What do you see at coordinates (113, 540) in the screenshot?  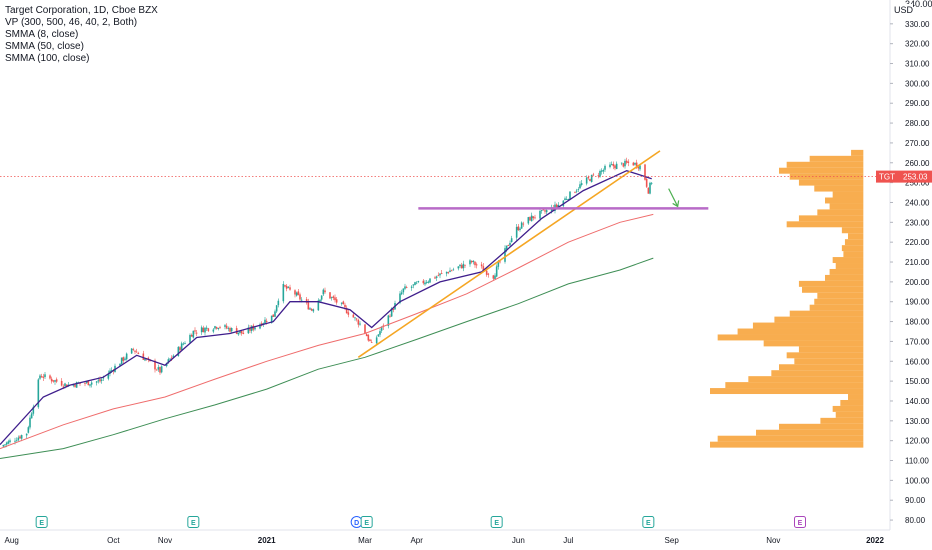 I see `x-tick-label: Oct` at bounding box center [113, 540].